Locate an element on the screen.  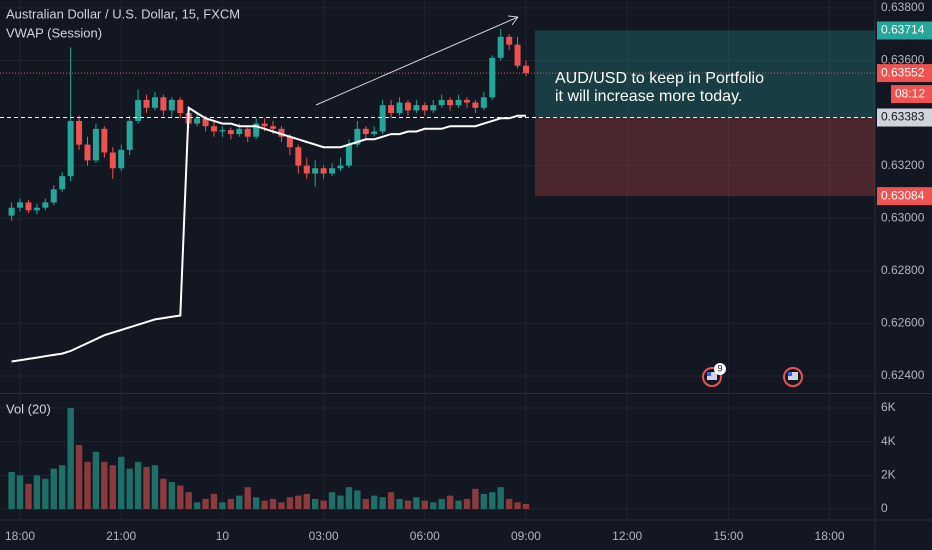
event-badge is located at coordinates (720, 369).